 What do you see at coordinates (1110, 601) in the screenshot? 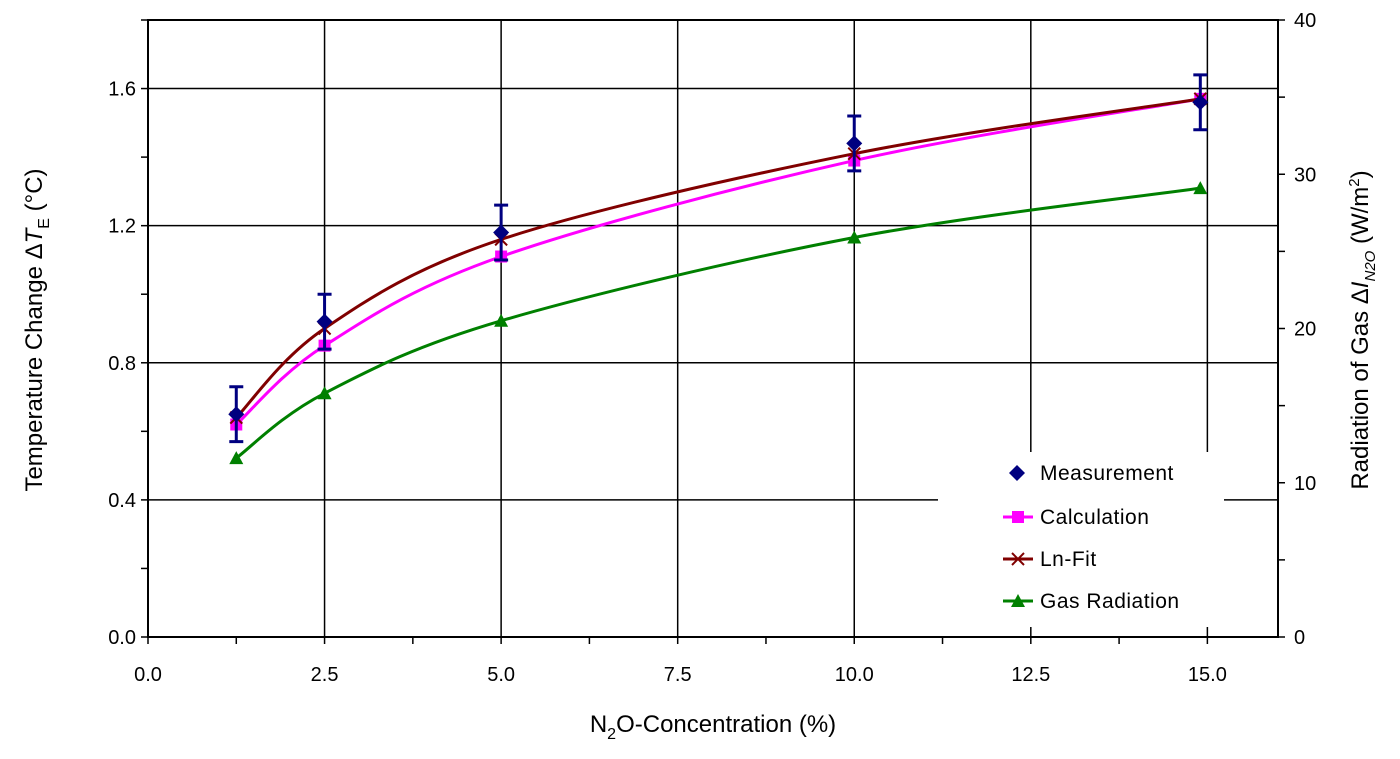
I see `legend-label-gas-radiation: Gas Radiation` at bounding box center [1110, 601].